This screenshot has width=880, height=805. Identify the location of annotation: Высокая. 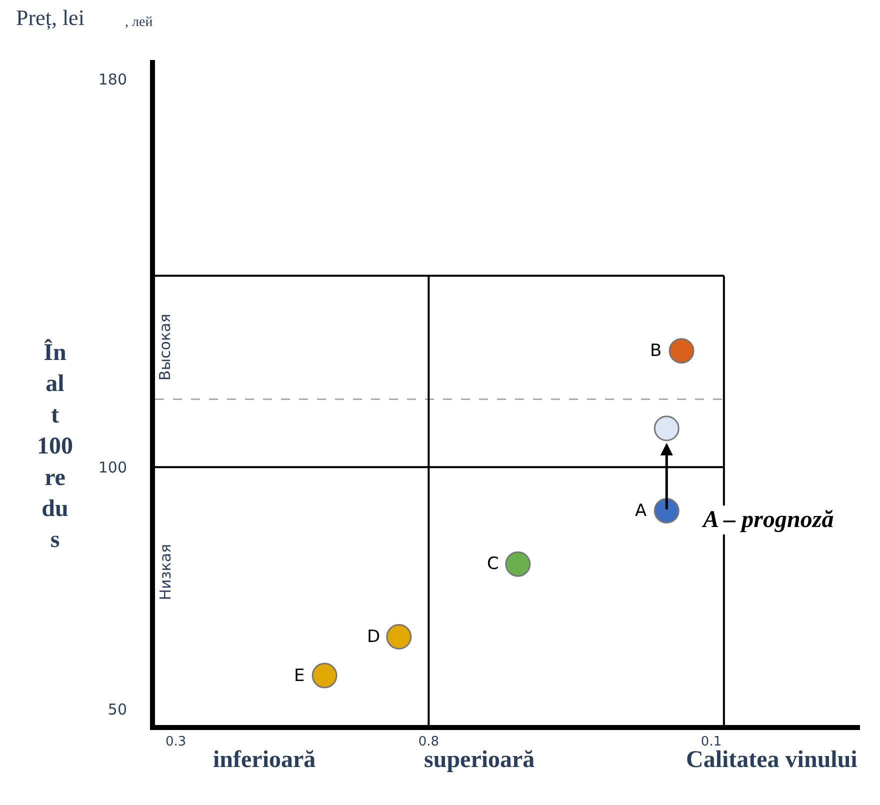
(165, 347).